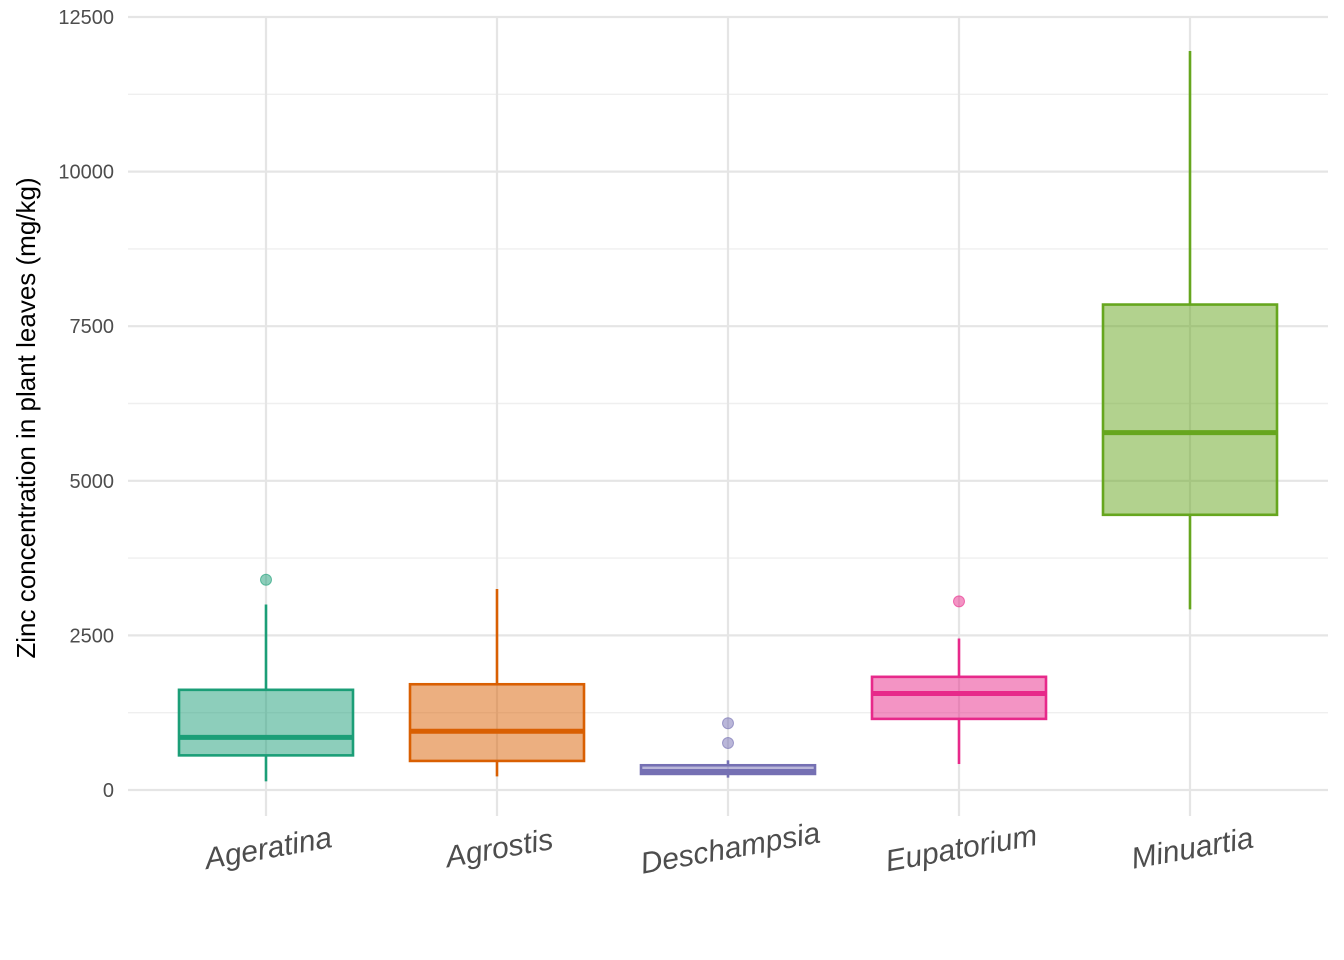 The width and height of the screenshot is (1344, 960). I want to click on y-tick-label: 2500, so click(92, 636).